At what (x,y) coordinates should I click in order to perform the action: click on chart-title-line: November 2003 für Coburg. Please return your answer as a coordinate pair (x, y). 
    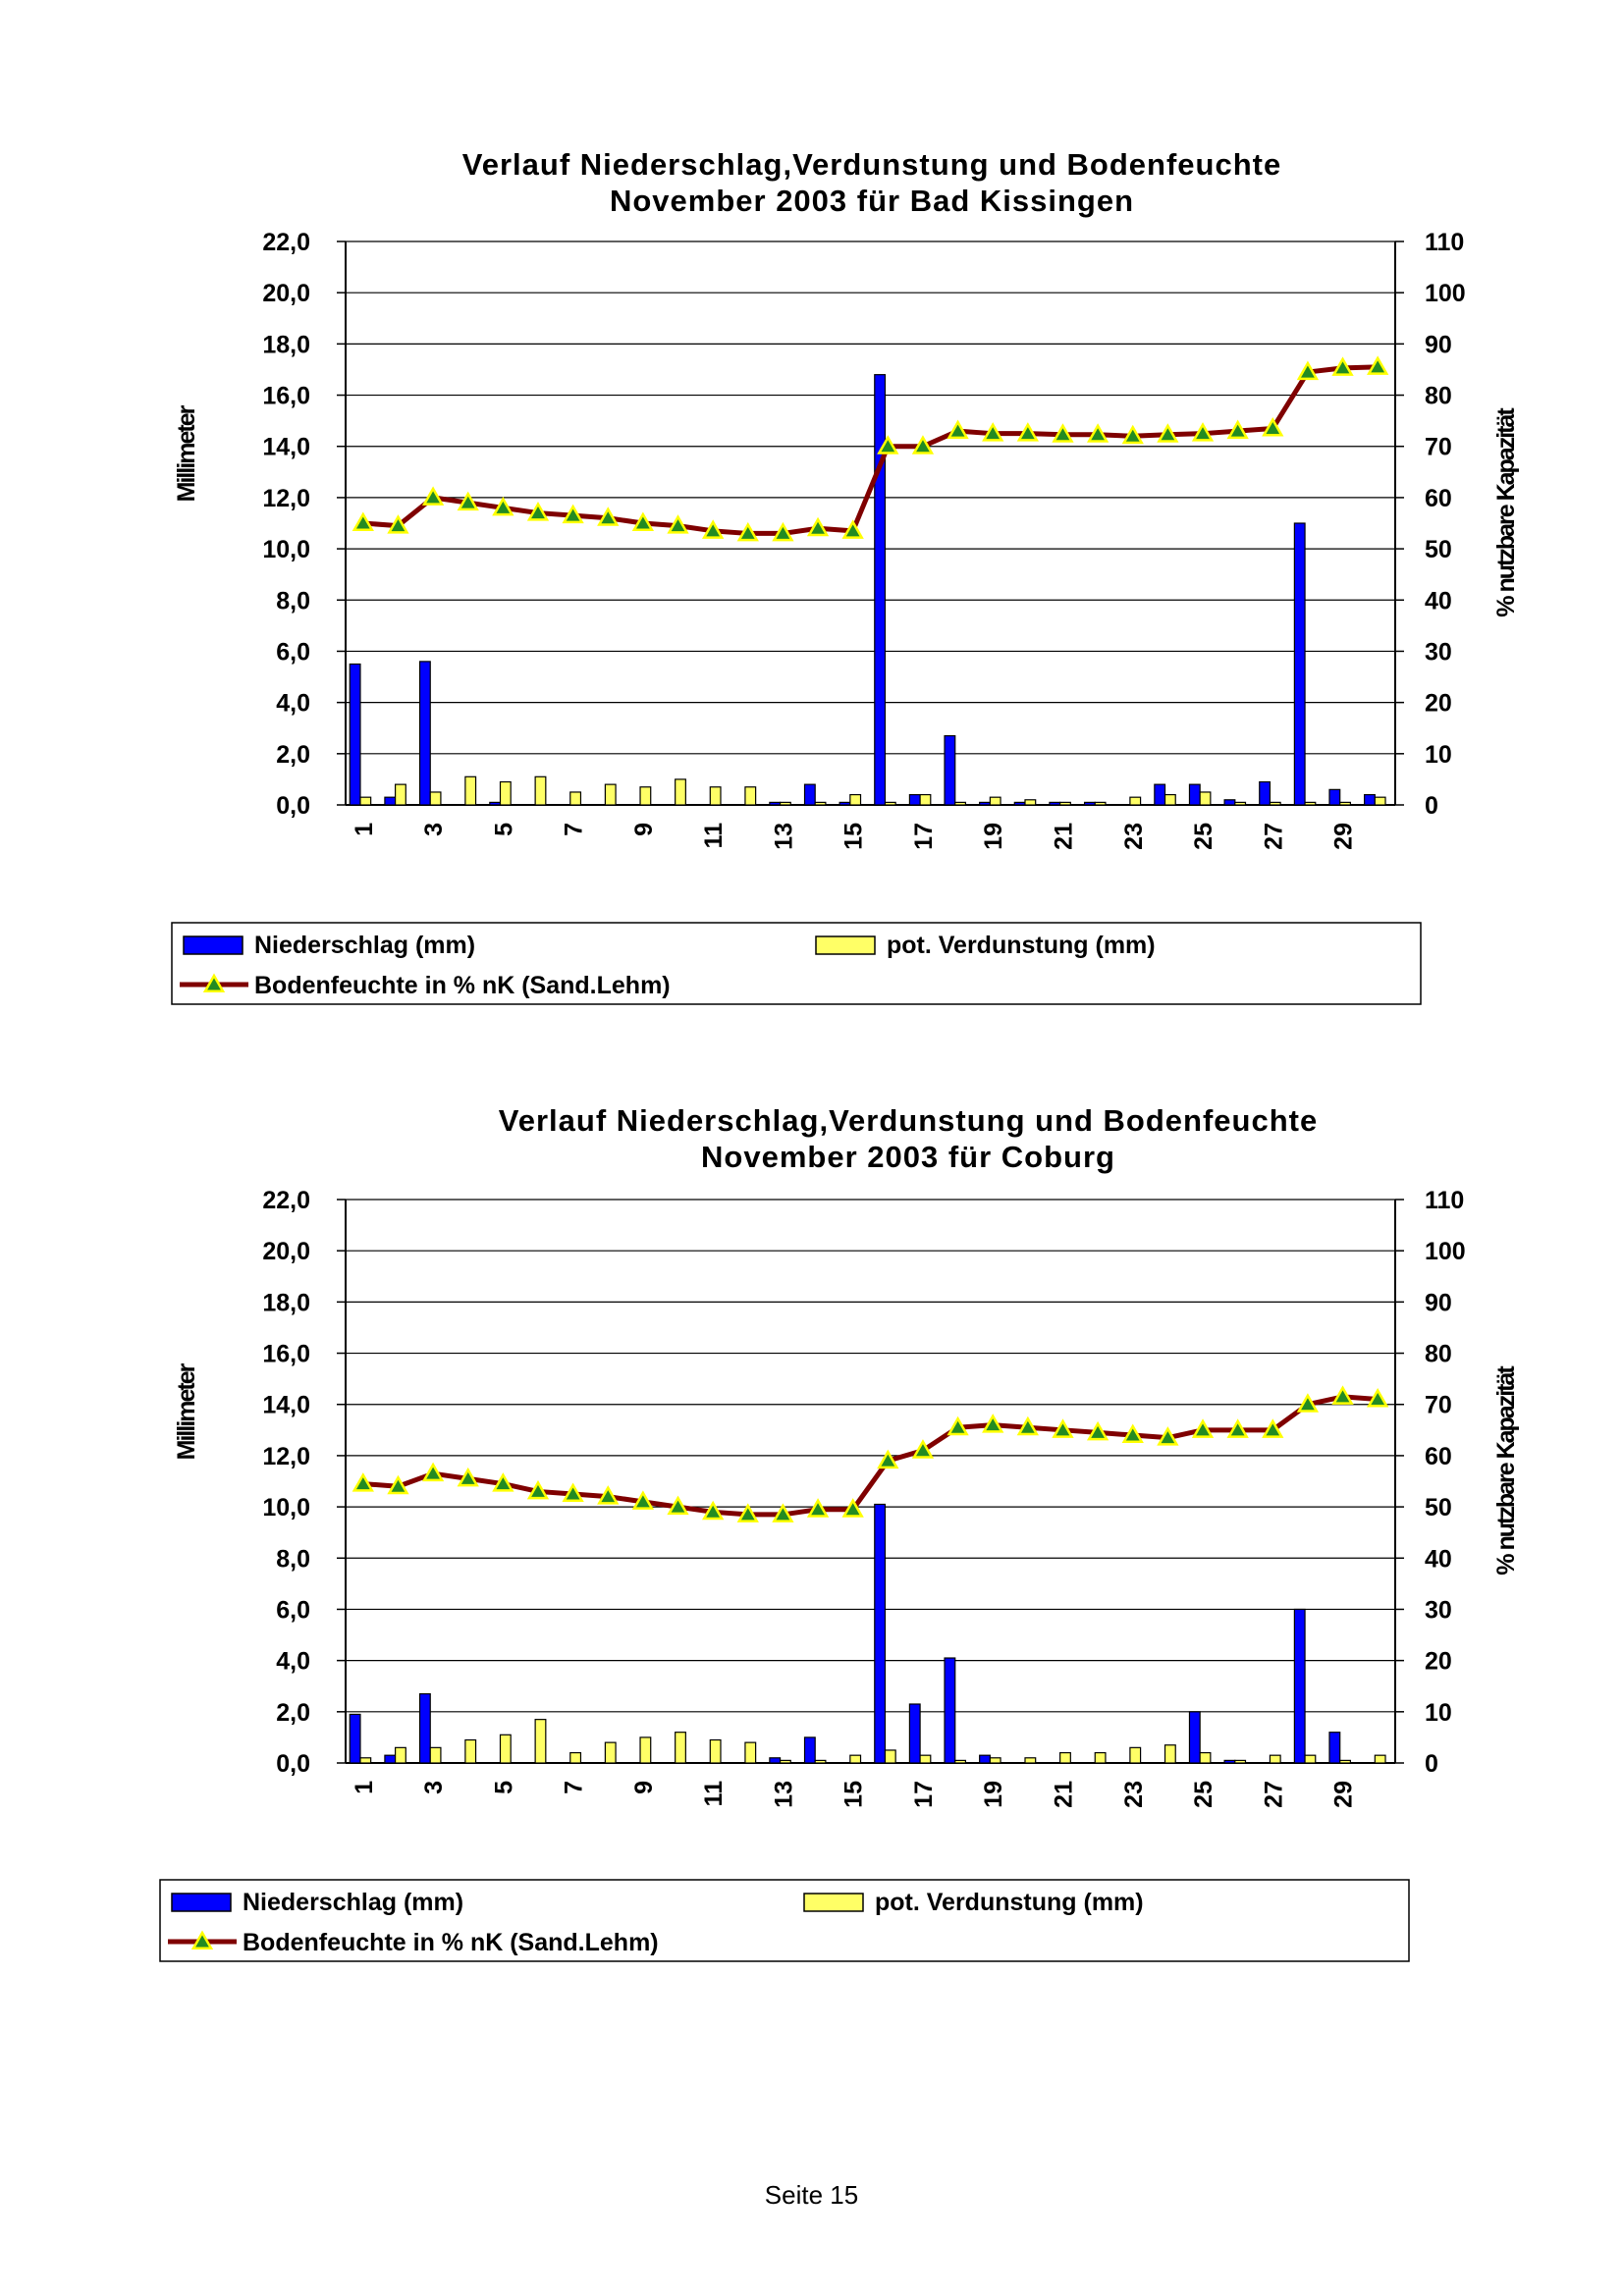
    Looking at the image, I should click on (908, 1157).